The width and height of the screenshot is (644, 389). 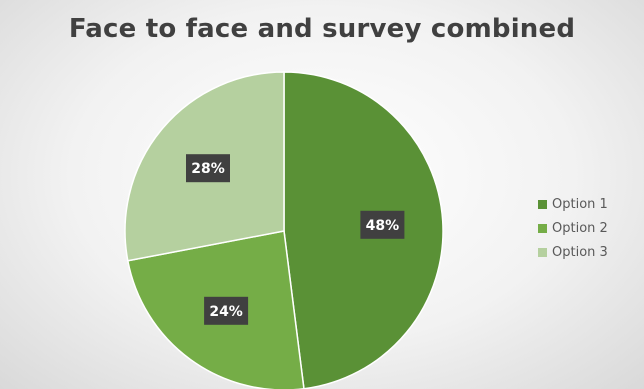 I want to click on data-label-1: 48%, so click(x=382, y=224).